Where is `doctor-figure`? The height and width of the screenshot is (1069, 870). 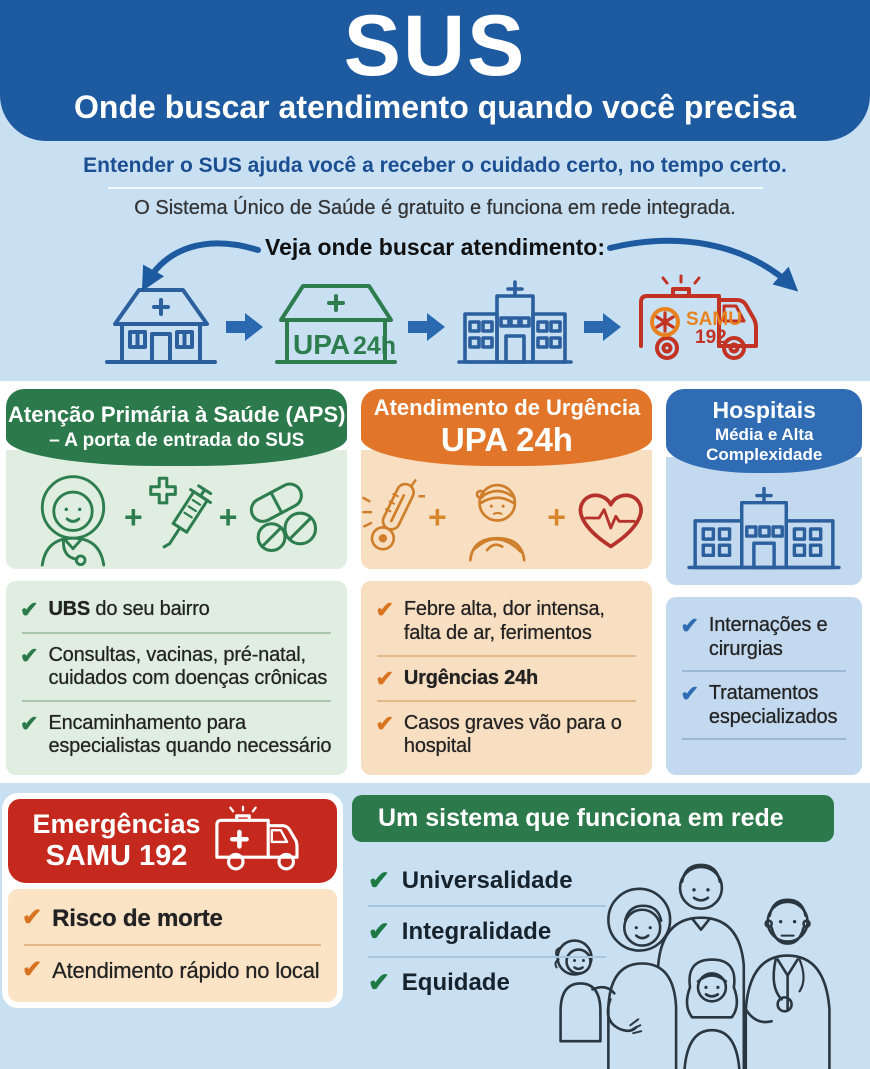 doctor-figure is located at coordinates (787, 983).